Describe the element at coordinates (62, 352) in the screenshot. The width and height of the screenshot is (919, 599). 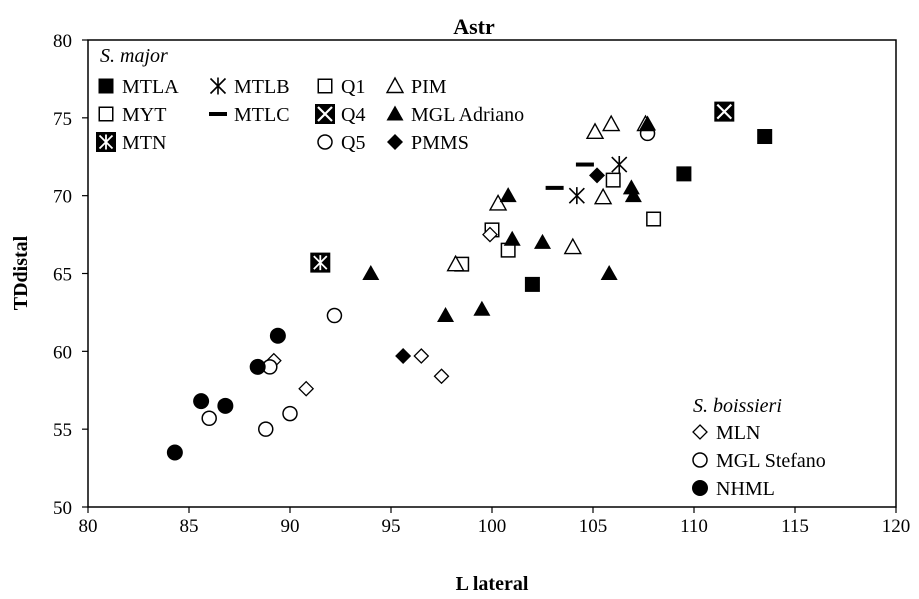
I see `y-tick-label: 60` at that location.